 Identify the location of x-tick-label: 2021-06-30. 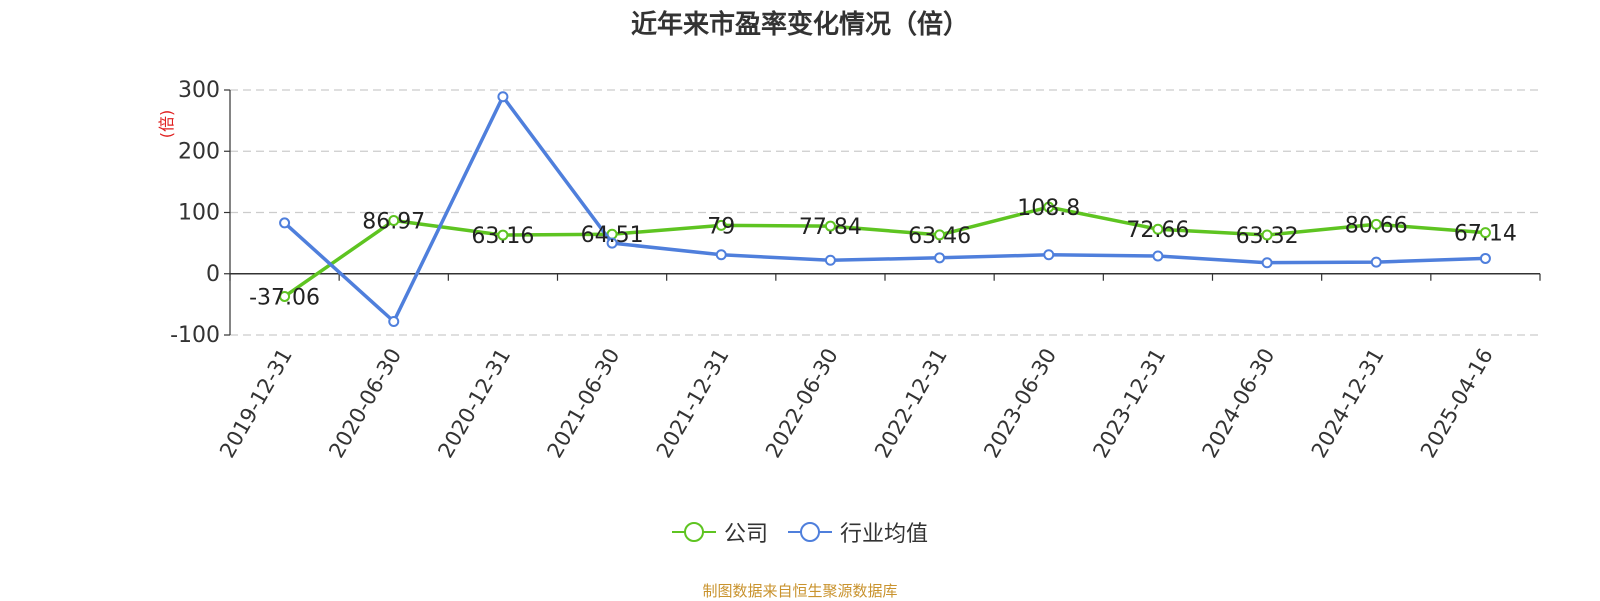
(584, 403).